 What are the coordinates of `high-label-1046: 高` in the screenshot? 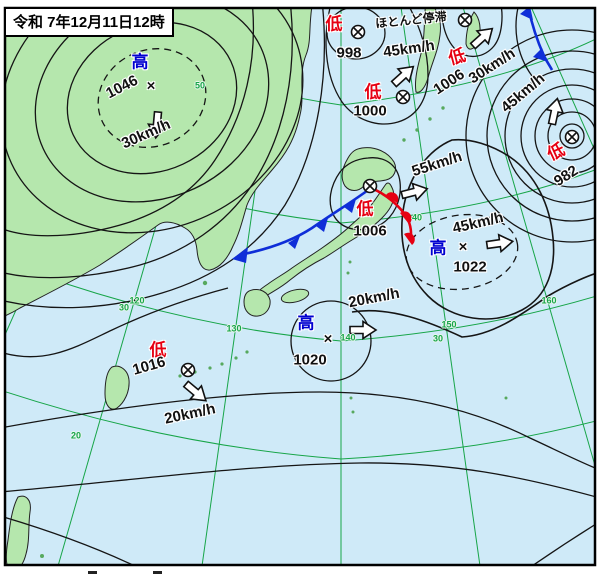 It's located at (140, 62).